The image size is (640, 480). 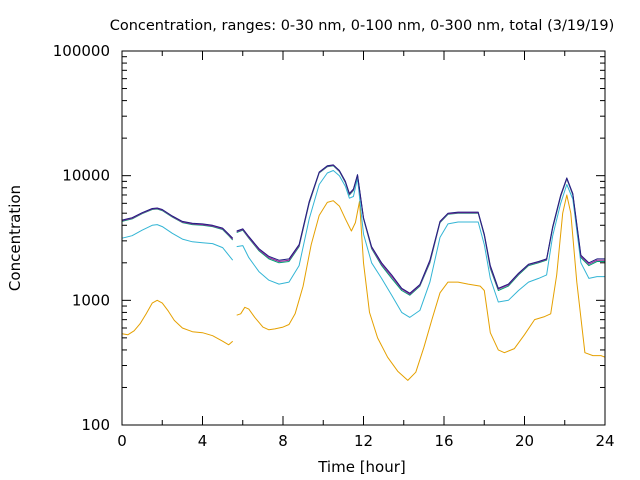 What do you see at coordinates (91, 300) in the screenshot?
I see `y-tick-label: 1000` at bounding box center [91, 300].